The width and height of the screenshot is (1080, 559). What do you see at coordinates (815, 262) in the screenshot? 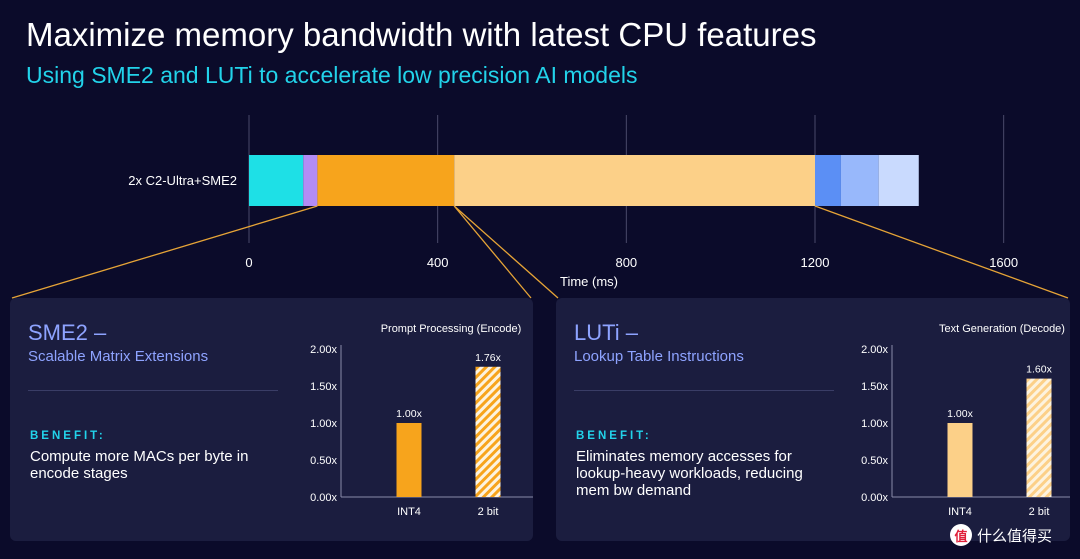
I see `x-tick-label: 1200` at bounding box center [815, 262].